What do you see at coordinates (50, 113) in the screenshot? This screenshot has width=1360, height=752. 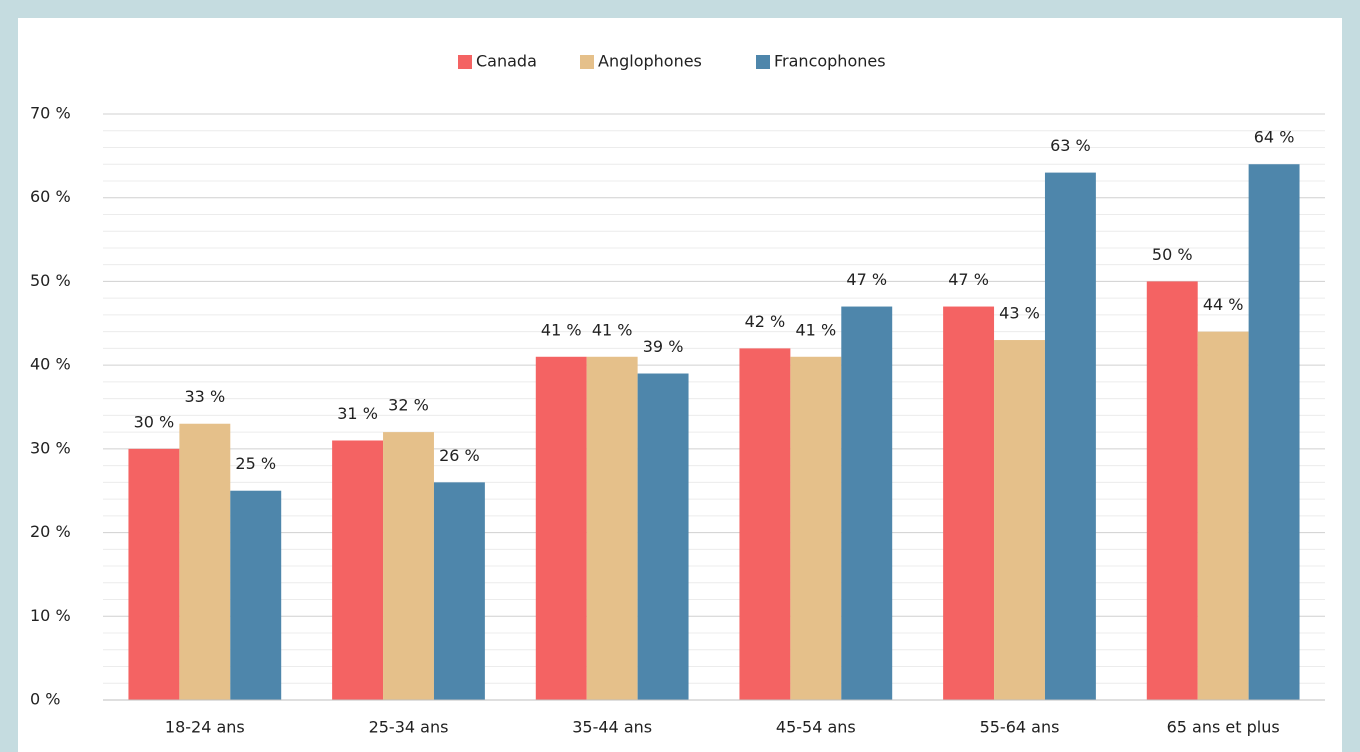 I see `y-tick-label: 70 %` at bounding box center [50, 113].